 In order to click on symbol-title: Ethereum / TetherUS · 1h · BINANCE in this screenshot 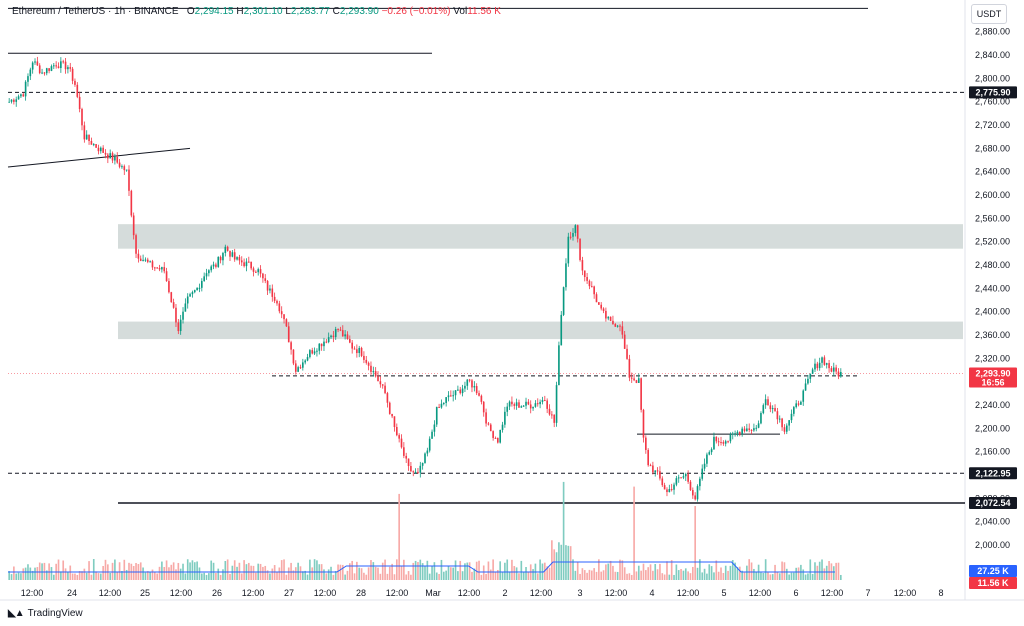, I will do `click(95, 11)`.